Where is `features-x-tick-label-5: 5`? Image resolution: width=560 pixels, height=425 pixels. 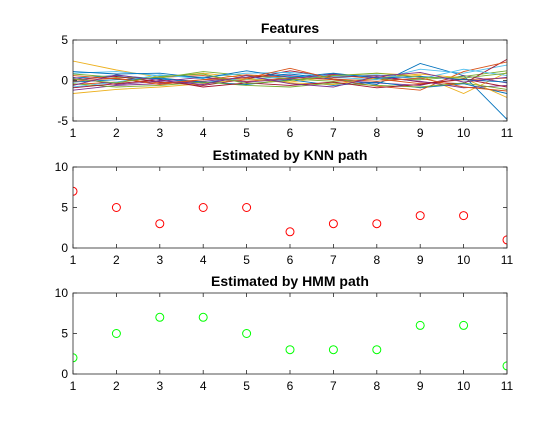
features-x-tick-label-5: 5 is located at coordinates (246, 133).